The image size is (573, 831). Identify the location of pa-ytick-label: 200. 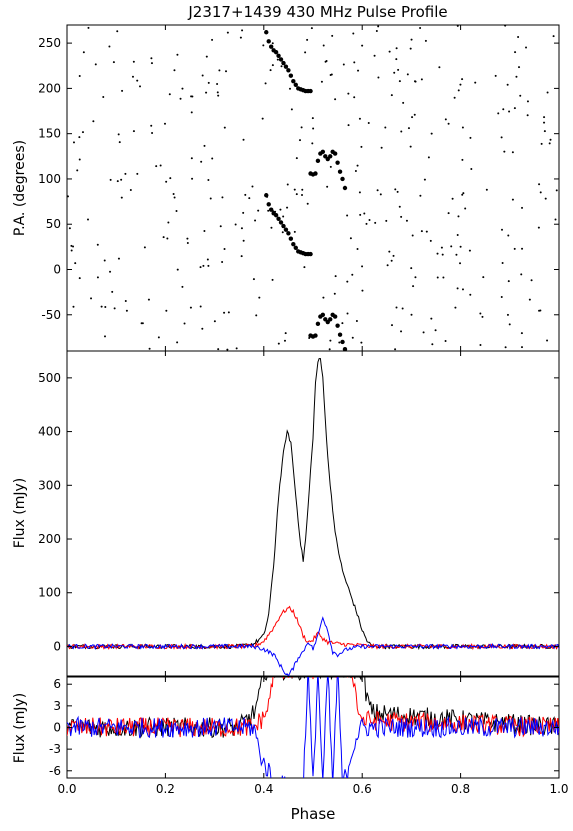
(49, 88).